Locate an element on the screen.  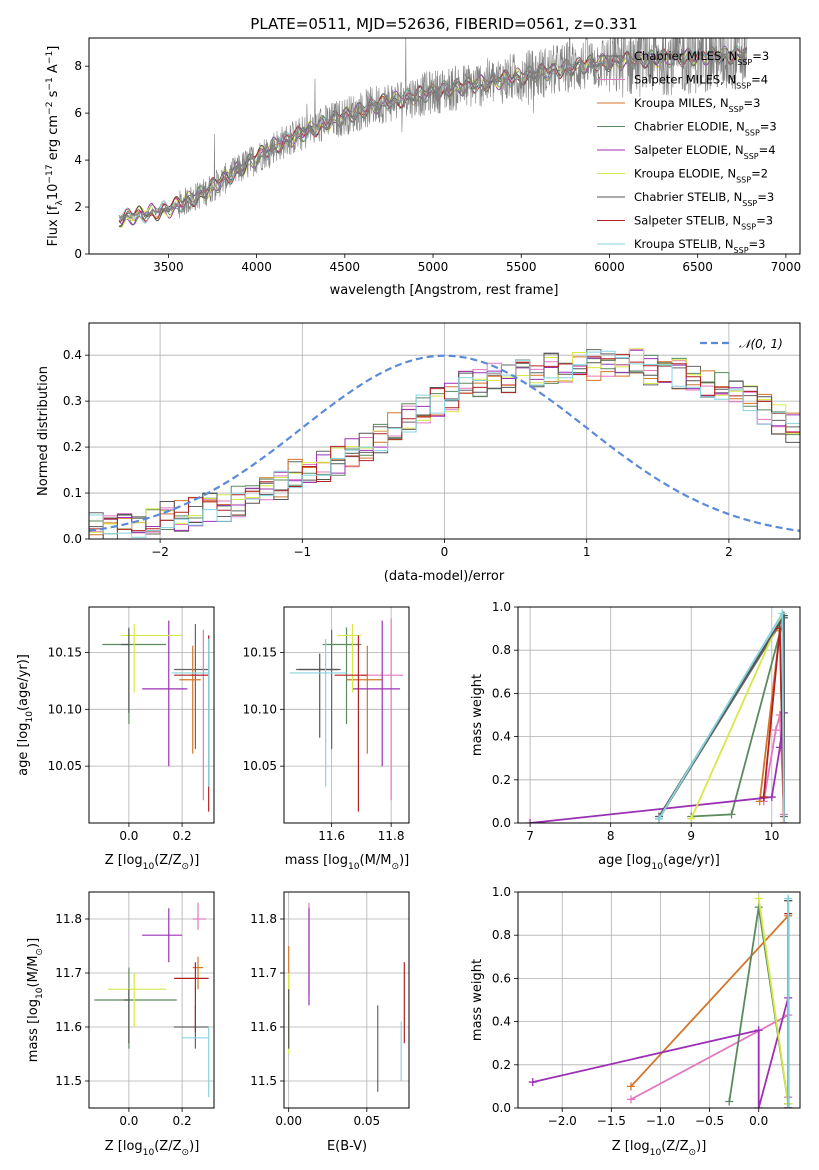
legend-entry: Kroupa STELIB, NSSP=3 is located at coordinates (699, 246).